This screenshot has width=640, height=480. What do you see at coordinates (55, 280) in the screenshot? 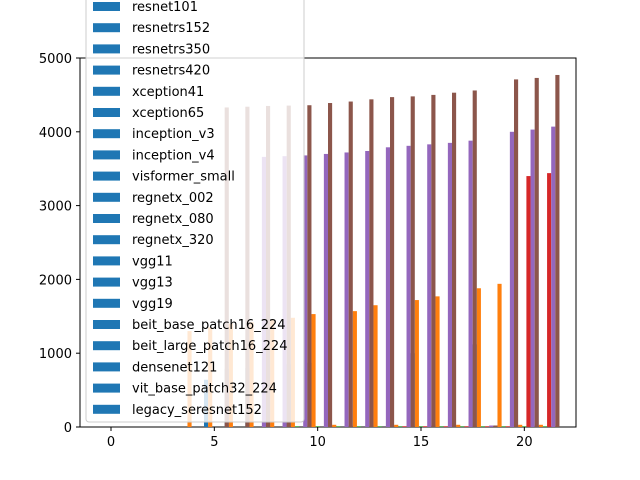
I see `y-tick-label: 2000` at bounding box center [55, 280].